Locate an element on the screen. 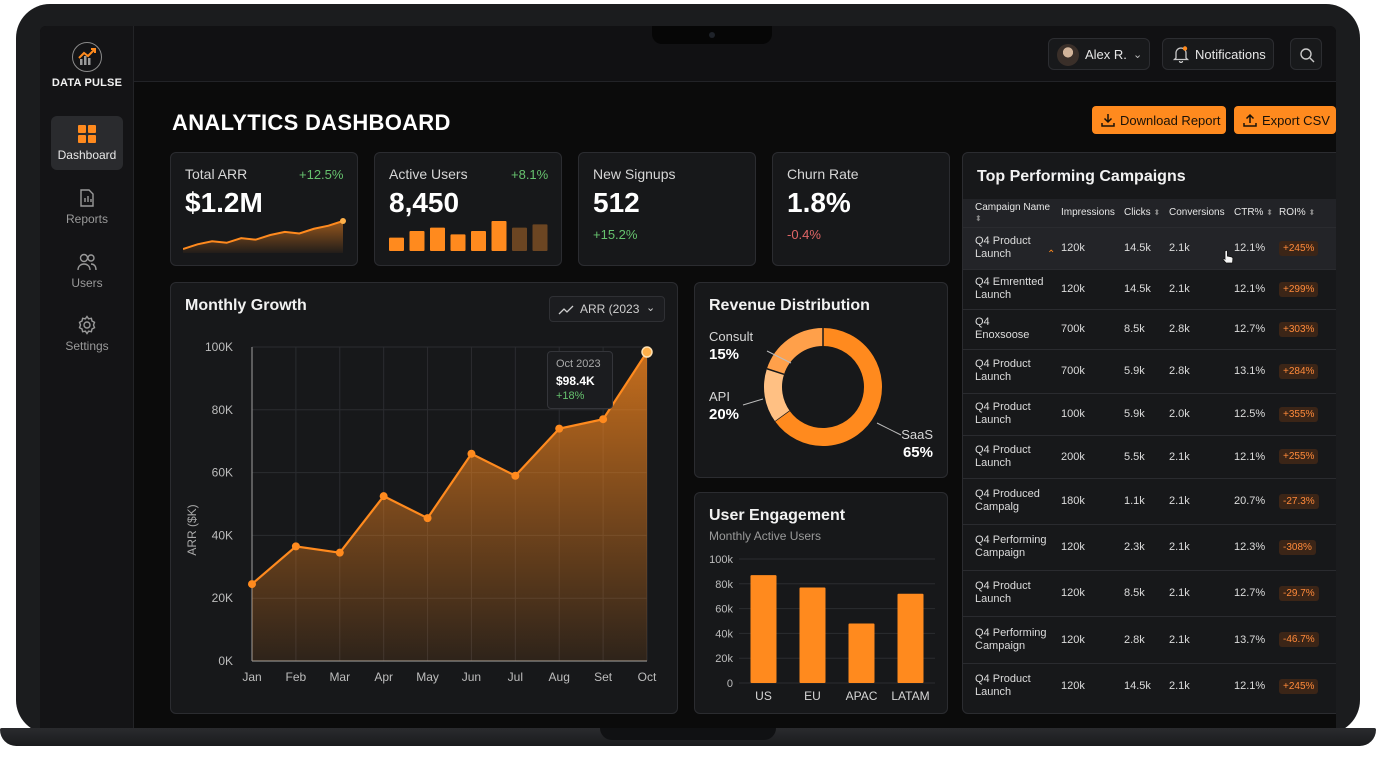 This screenshot has width=1376, height=768. ctr-cell: 12.1% is located at coordinates (1252, 685).